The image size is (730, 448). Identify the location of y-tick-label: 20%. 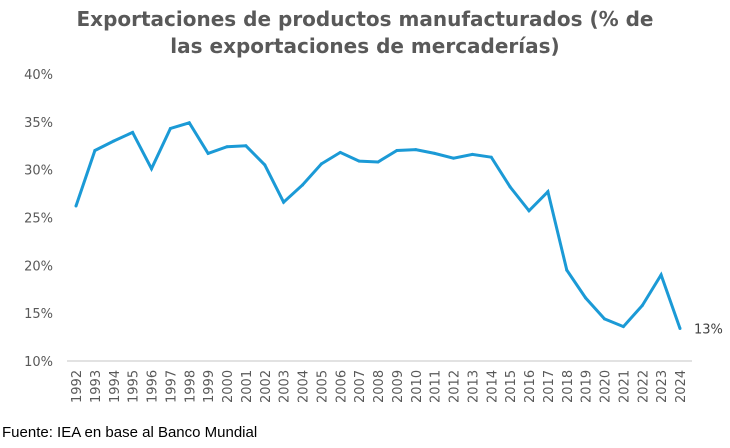
(38, 266).